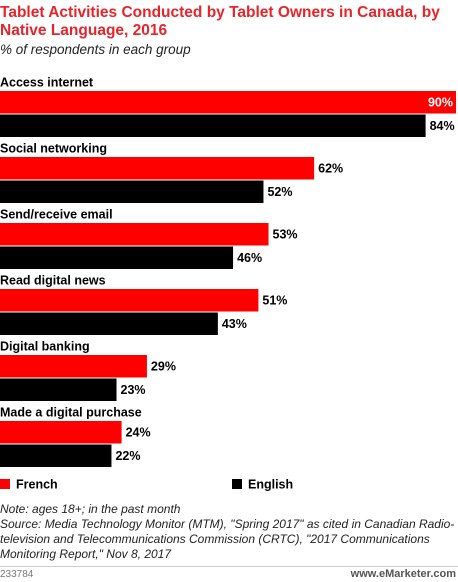 The height and width of the screenshot is (582, 458). Describe the element at coordinates (279, 192) in the screenshot. I see `value-label: 52%` at that location.